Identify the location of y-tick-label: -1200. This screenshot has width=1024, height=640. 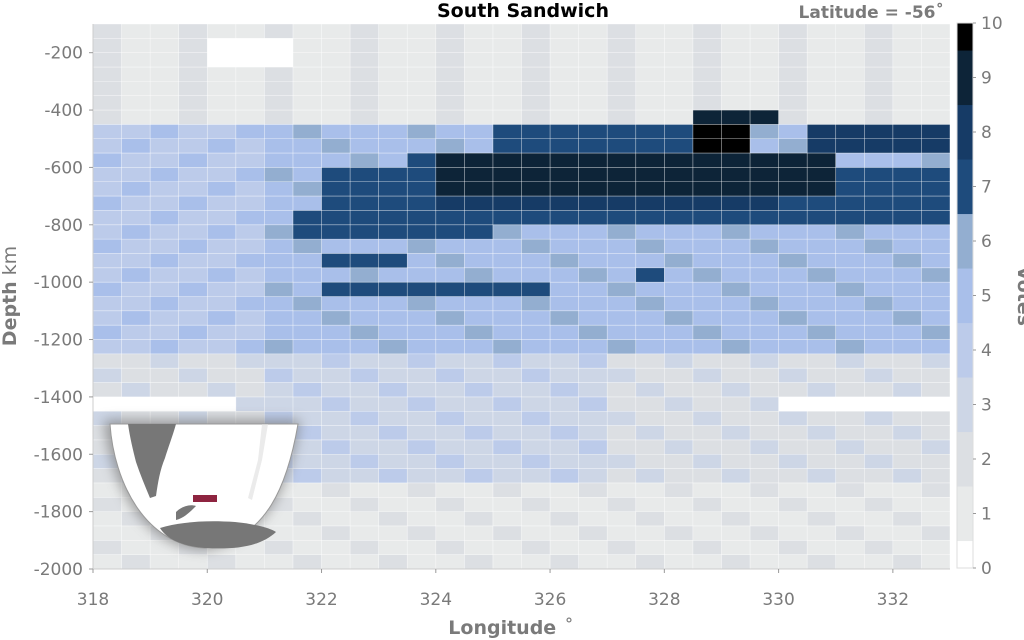
(58, 341).